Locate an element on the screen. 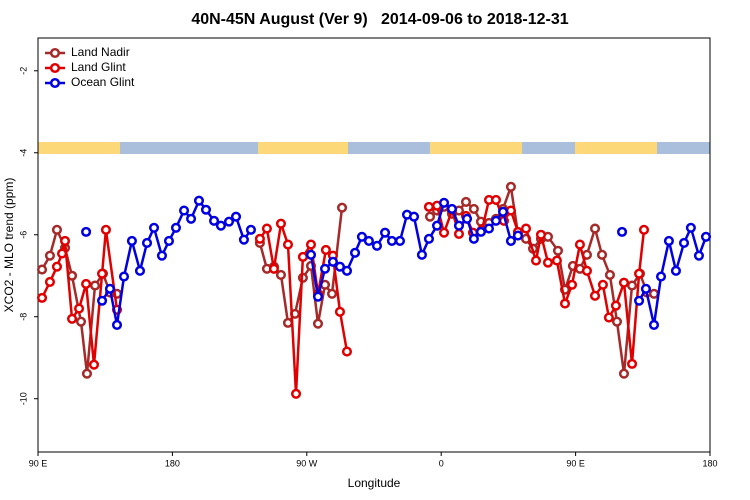 This screenshot has height=500, width=750. legend-label: Land Glint is located at coordinates (98, 67).